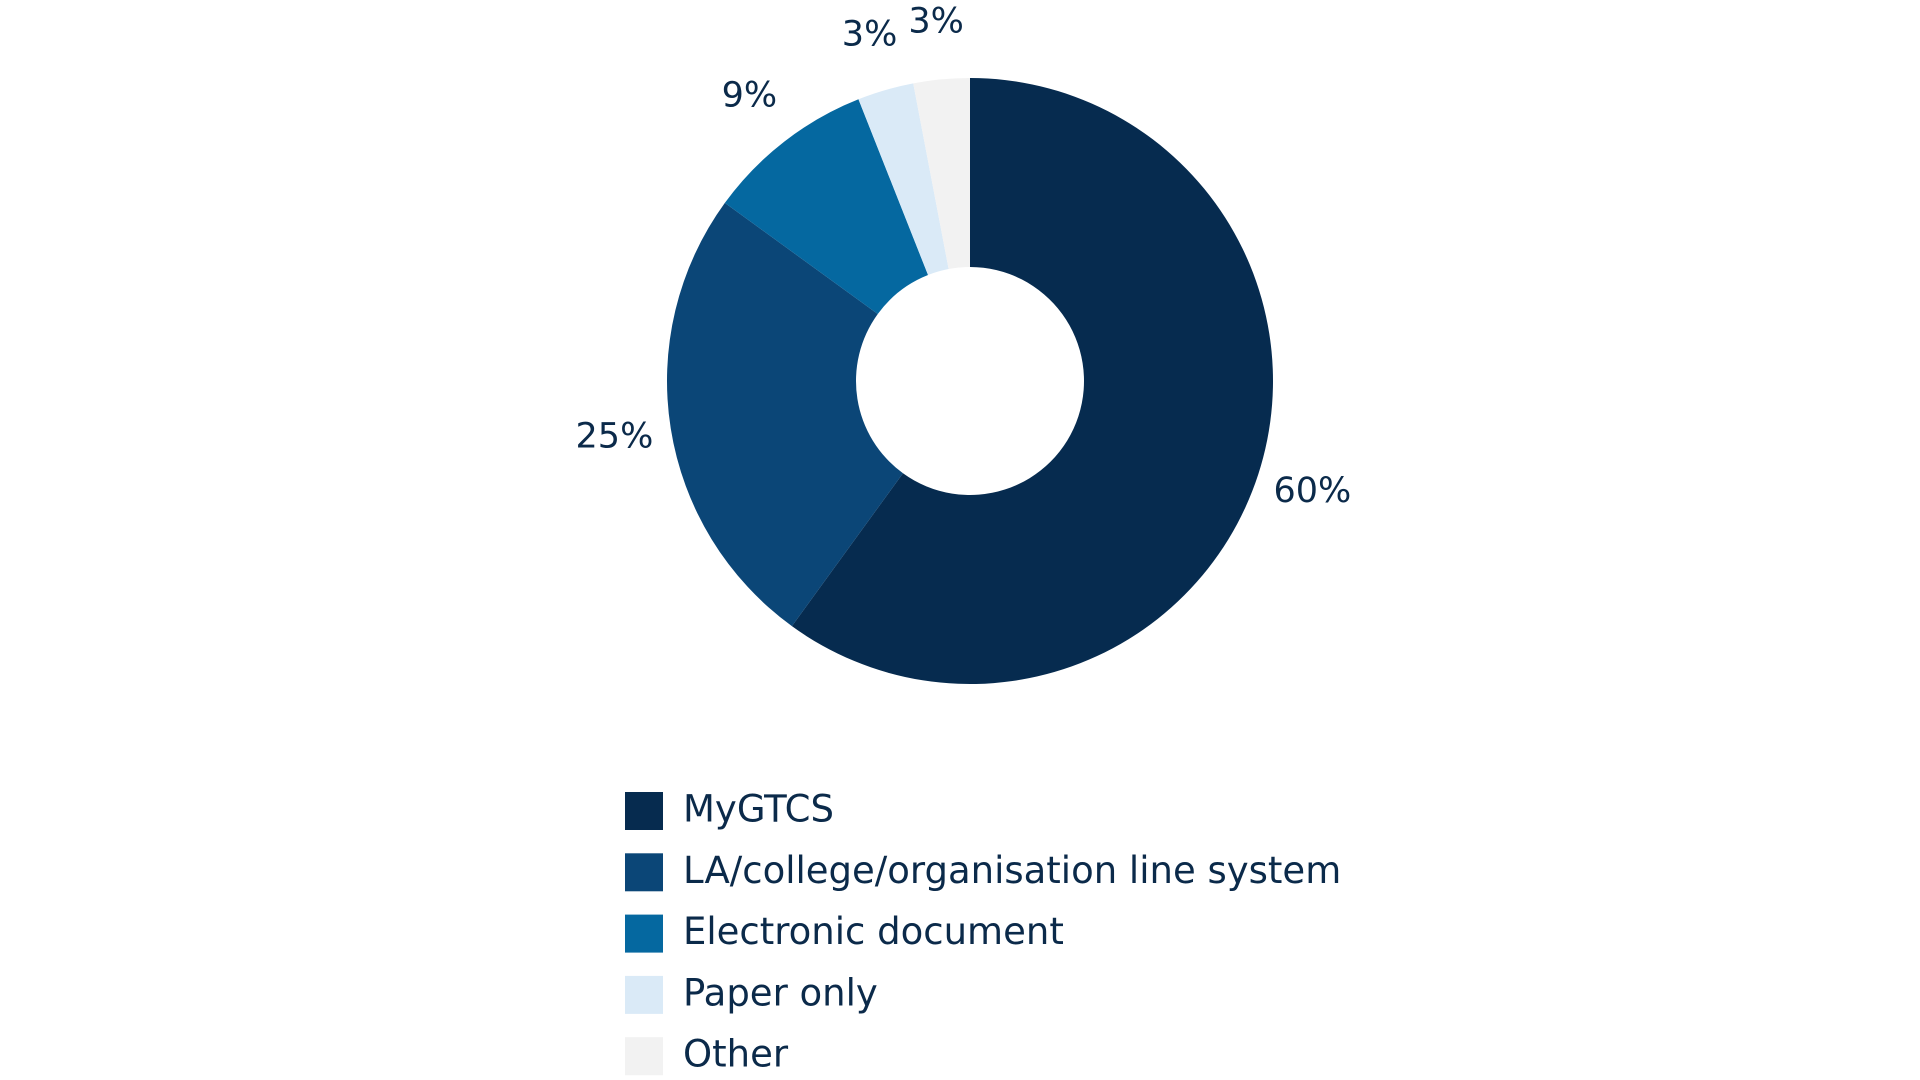 This screenshot has width=1920, height=1080. What do you see at coordinates (1312, 491) in the screenshot?
I see `data-label: 60%` at bounding box center [1312, 491].